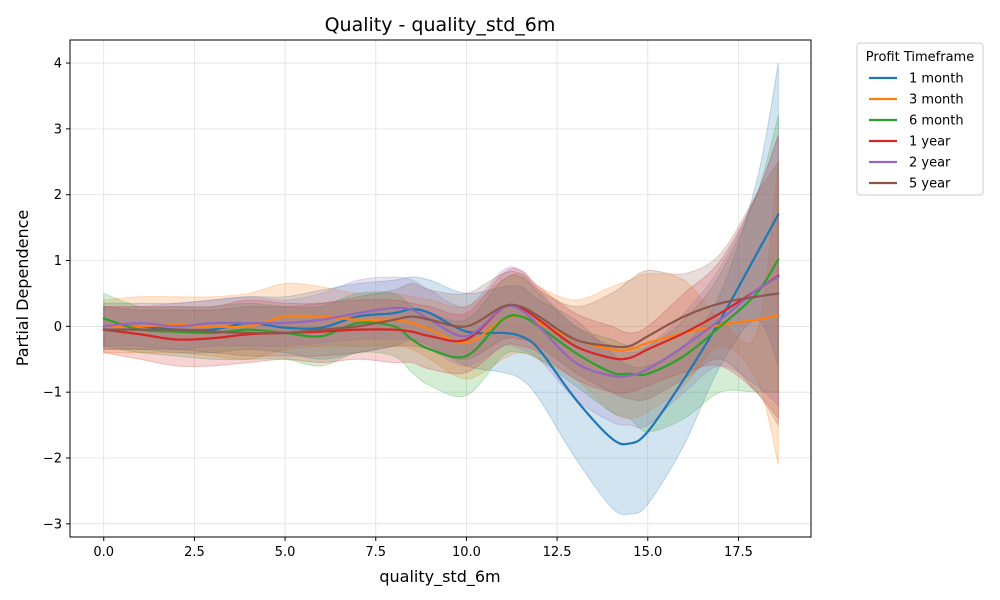  What do you see at coordinates (440, 25) in the screenshot?
I see `chart-title: Quality - quality_std_6m` at bounding box center [440, 25].